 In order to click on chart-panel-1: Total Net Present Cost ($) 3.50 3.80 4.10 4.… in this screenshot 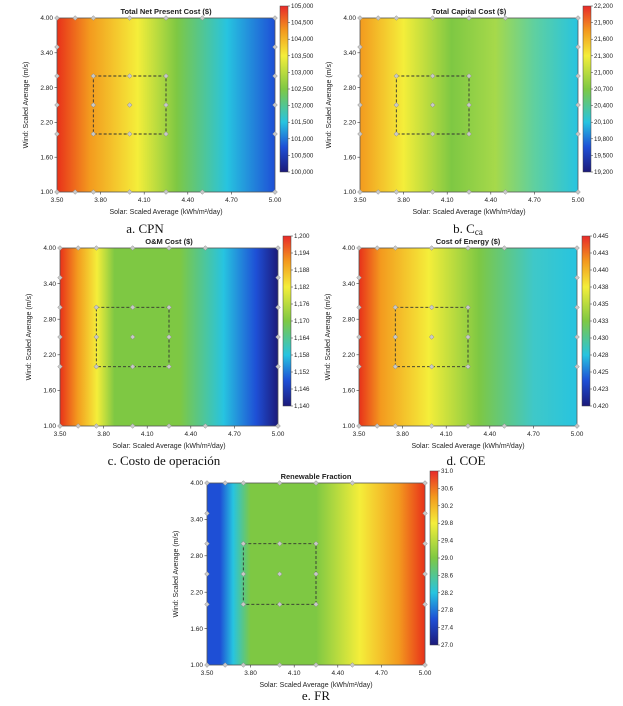, I will do `click(168, 109)`.